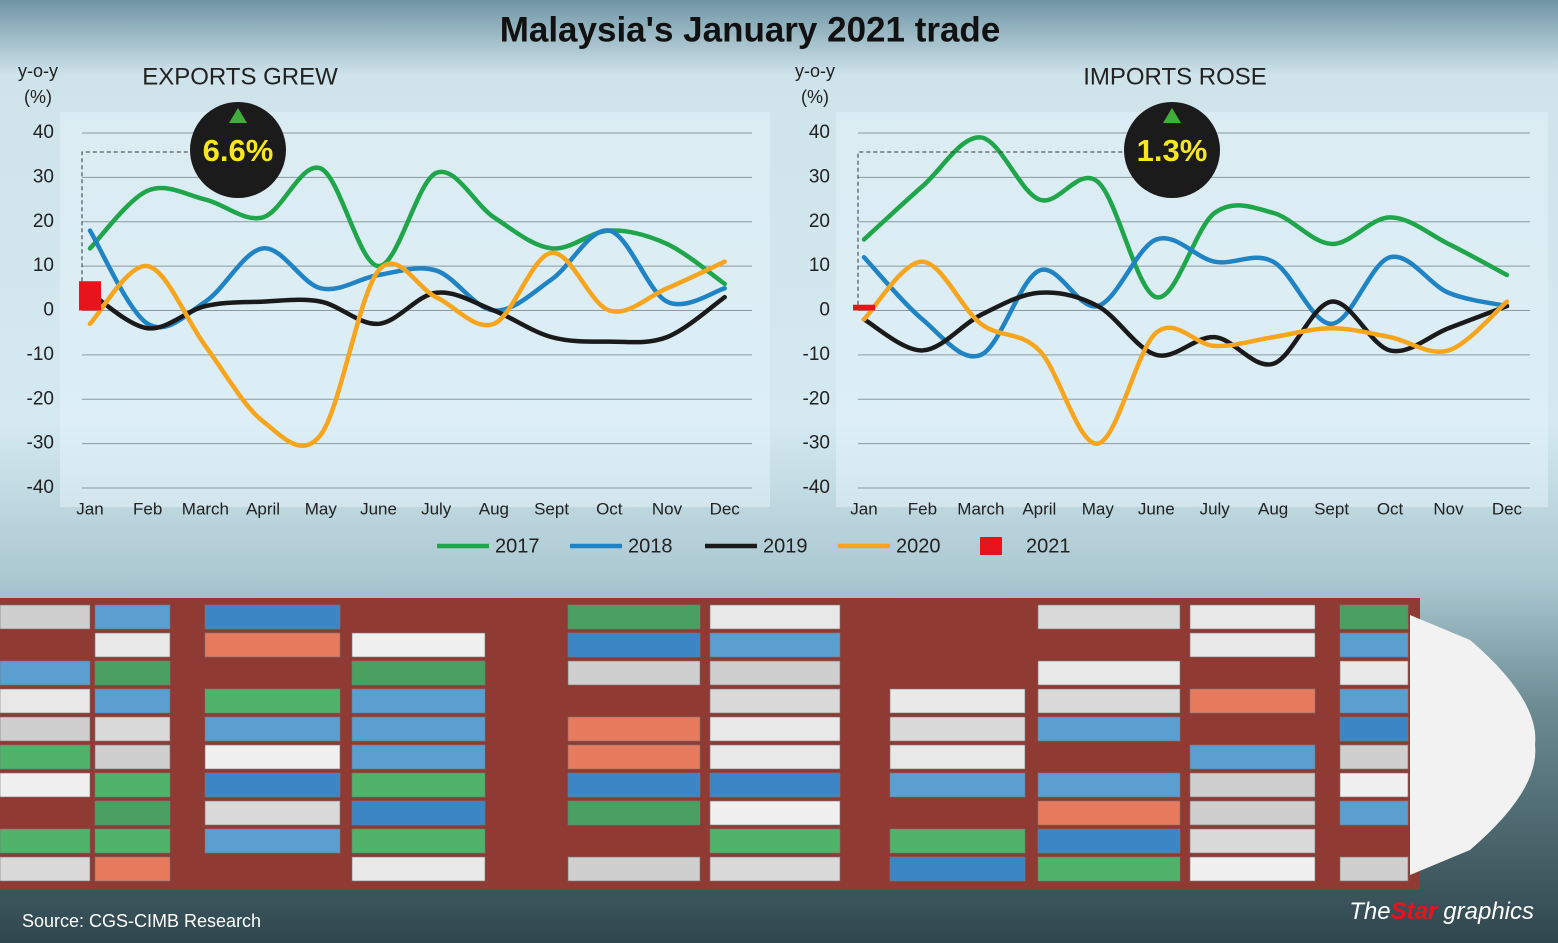 This screenshot has width=1558, height=943. I want to click on y-tick-label: 10, so click(43, 265).